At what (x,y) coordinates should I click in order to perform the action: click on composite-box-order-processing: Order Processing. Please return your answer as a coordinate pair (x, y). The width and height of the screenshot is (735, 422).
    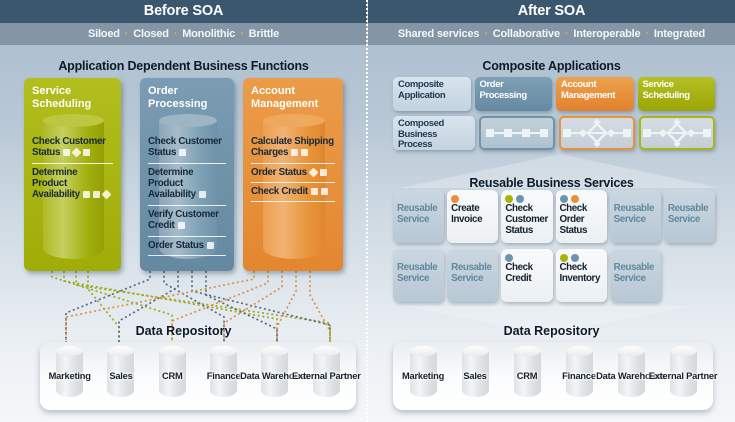
    Looking at the image, I should click on (513, 94).